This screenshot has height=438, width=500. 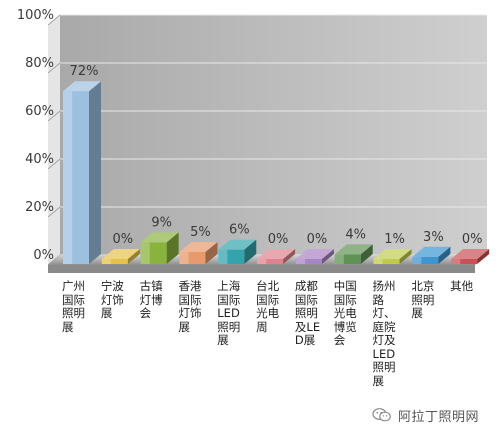 I want to click on x-tick-label: 广州国际照明展, so click(x=73, y=306).